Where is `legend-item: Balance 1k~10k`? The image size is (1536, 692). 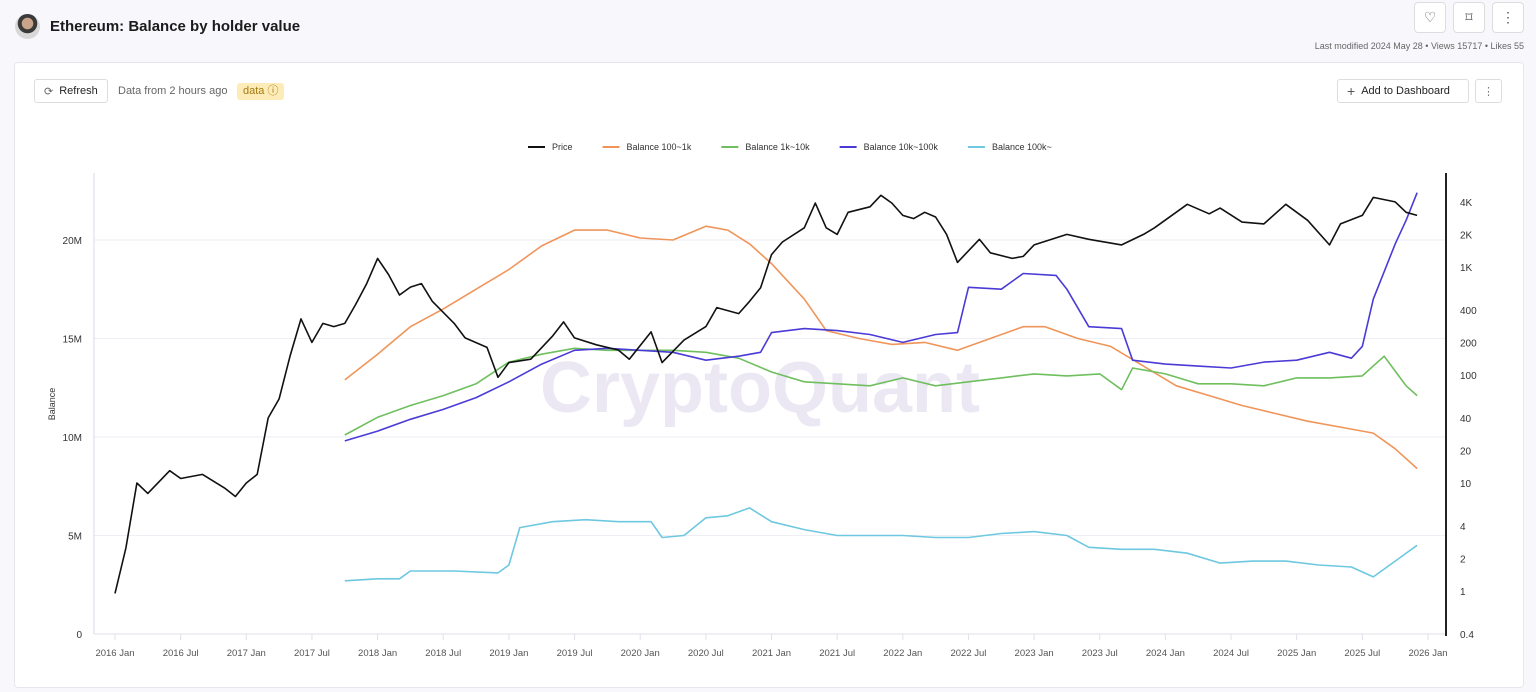
legend-item: Balance 1k~10k is located at coordinates (765, 147).